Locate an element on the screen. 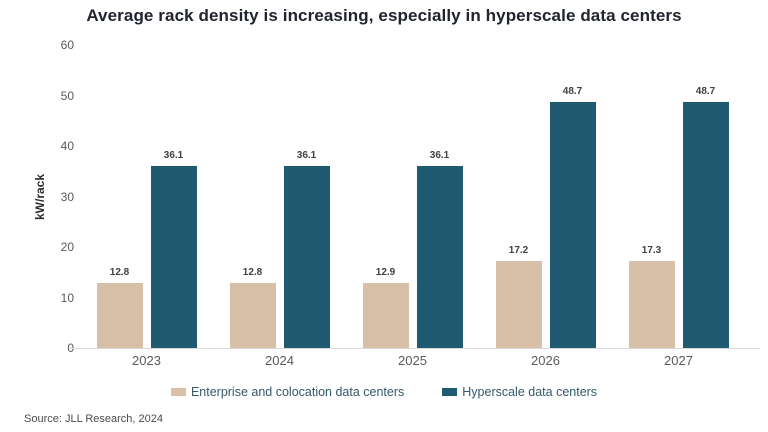 This screenshot has height=432, width=768. x-tick-label: 2023 is located at coordinates (146, 360).